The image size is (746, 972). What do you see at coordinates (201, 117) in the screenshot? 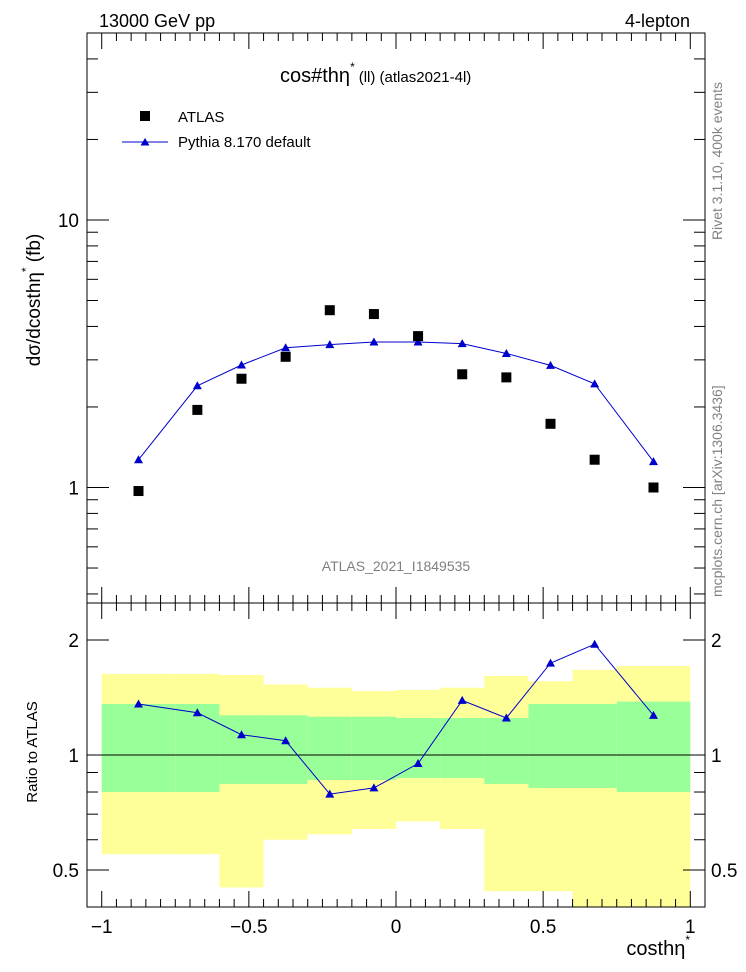
I see `legend-label-atlas: ATLAS` at bounding box center [201, 117].